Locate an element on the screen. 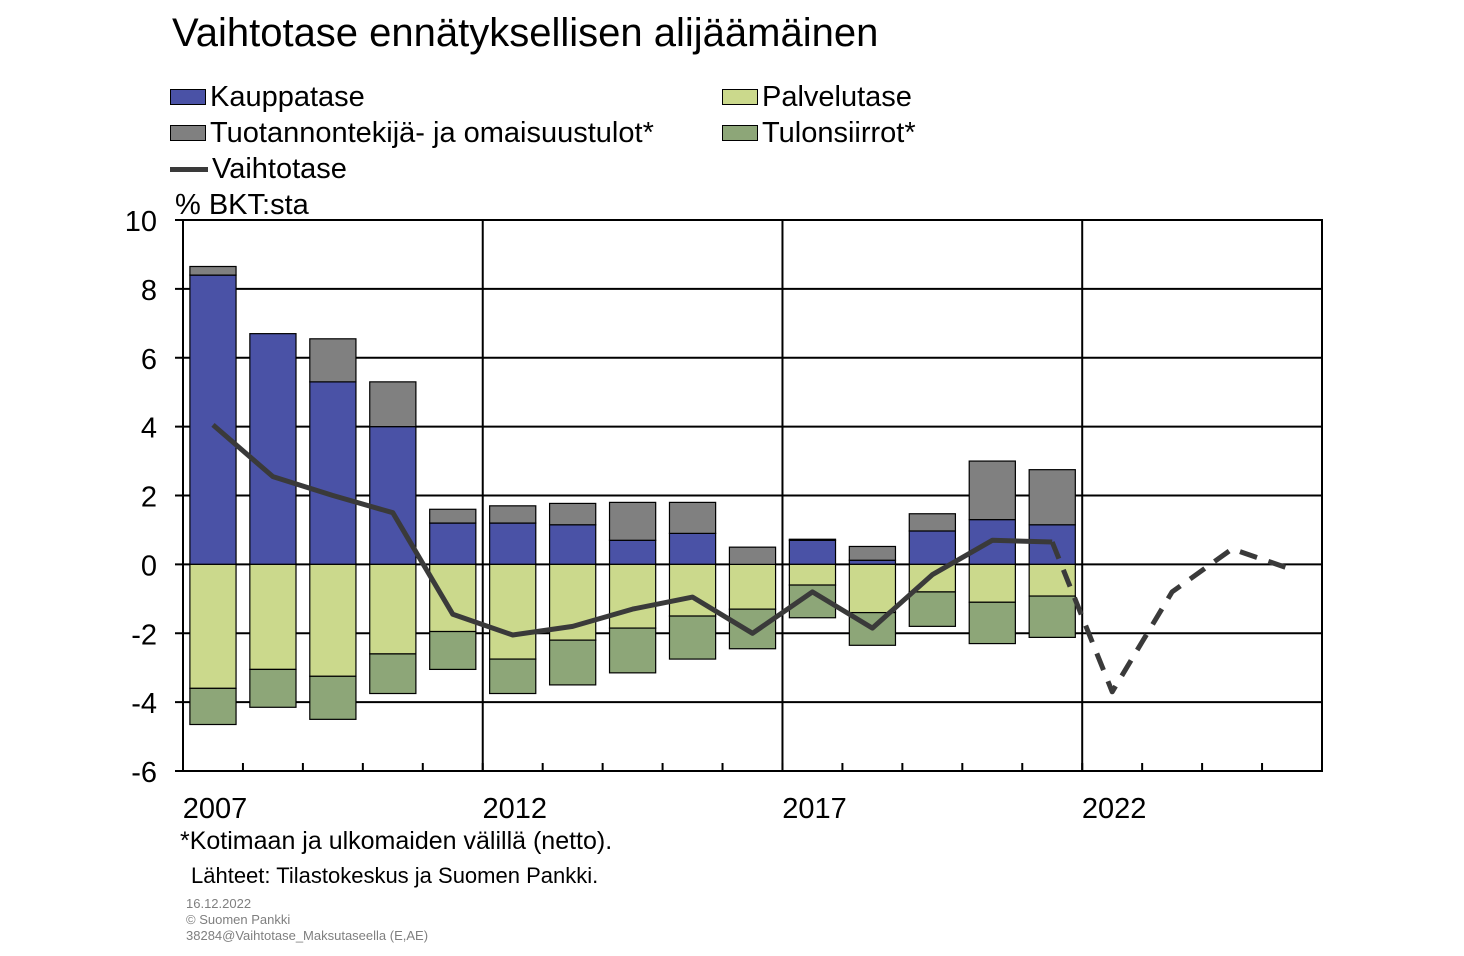 This screenshot has height=956, width=1464. legend-label-vaihtotase: Vaihtotase is located at coordinates (279, 169).